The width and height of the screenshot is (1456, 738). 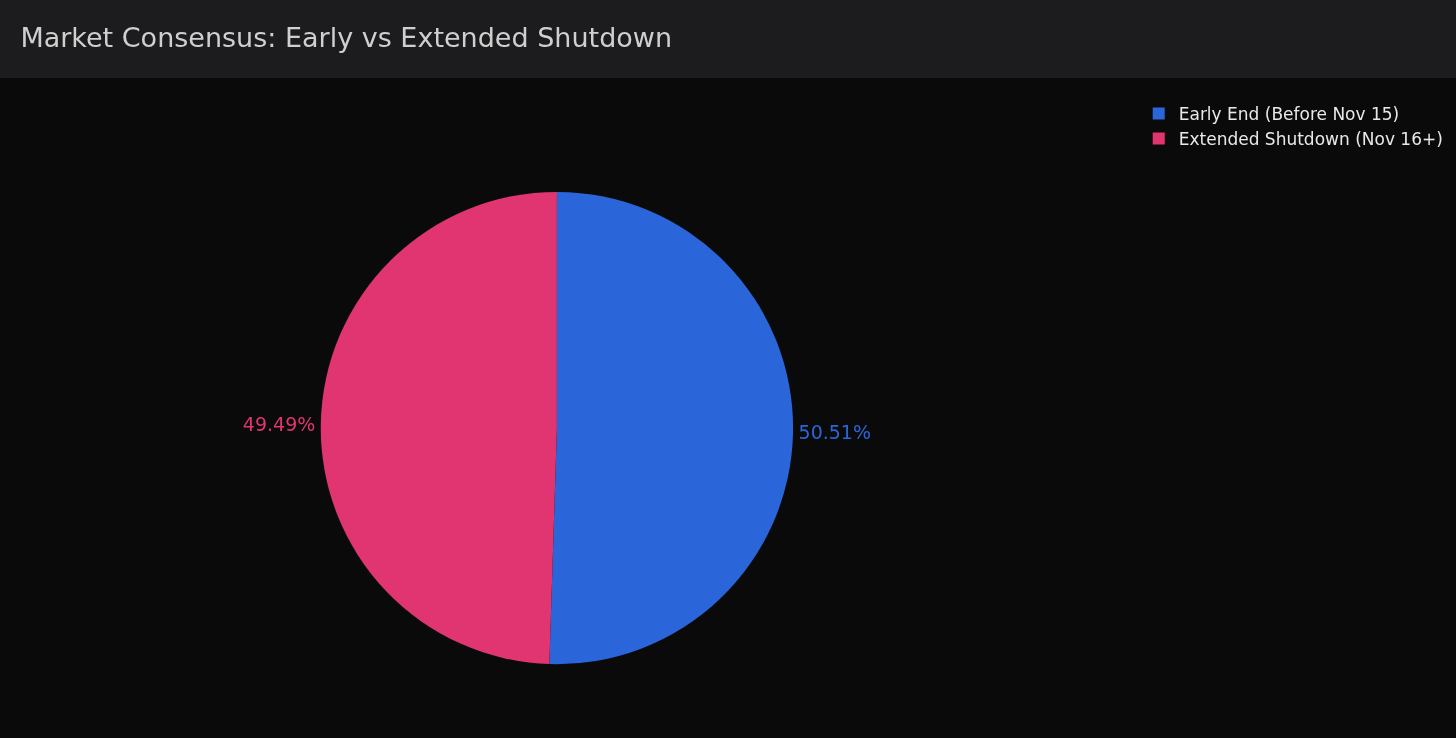 What do you see at coordinates (1289, 114) in the screenshot?
I see `legend-label: Early End (Before Nov 15)` at bounding box center [1289, 114].